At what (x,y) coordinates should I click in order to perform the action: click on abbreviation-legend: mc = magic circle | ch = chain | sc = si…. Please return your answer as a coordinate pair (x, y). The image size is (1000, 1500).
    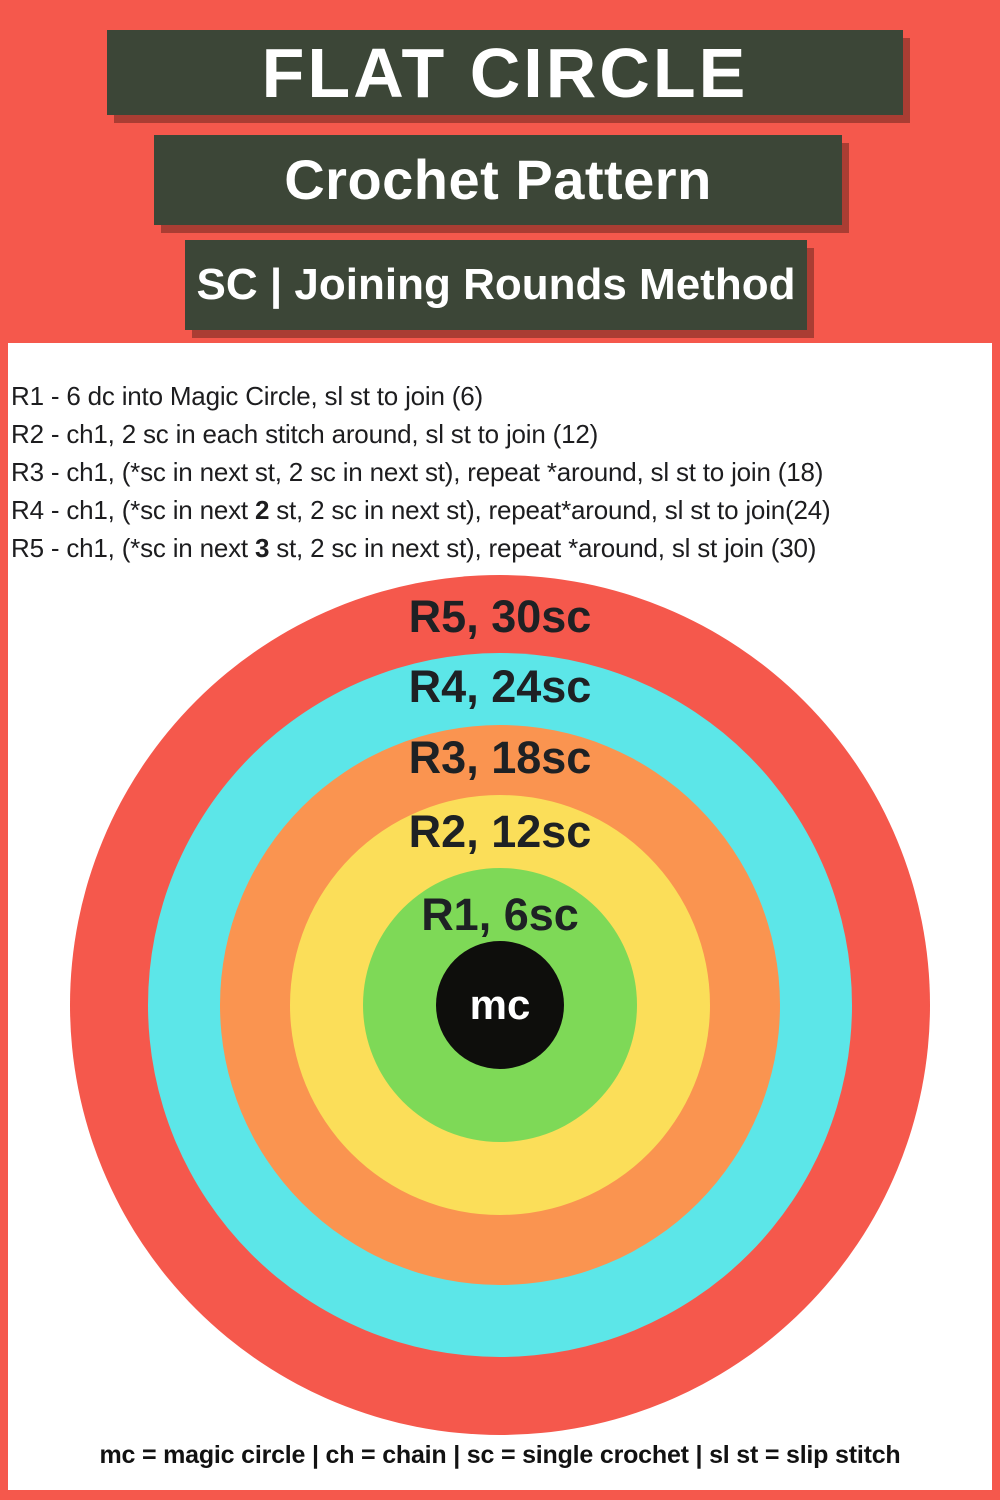
    Looking at the image, I should click on (500, 1455).